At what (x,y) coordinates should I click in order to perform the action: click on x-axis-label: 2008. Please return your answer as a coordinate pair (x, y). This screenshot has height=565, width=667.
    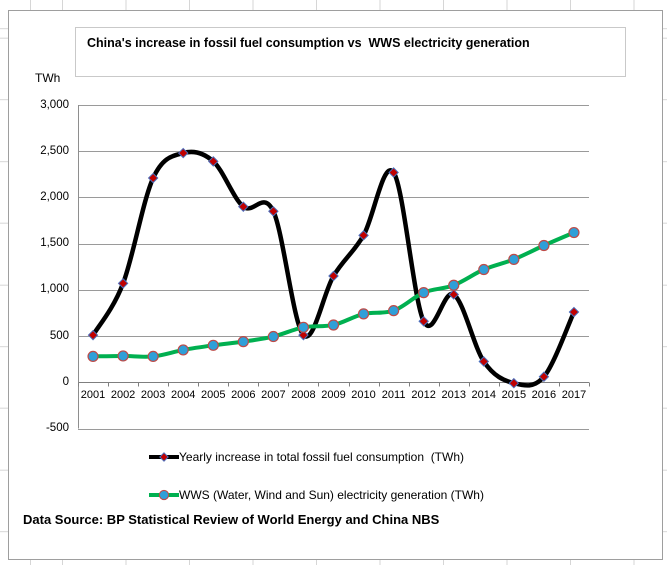
    Looking at the image, I should click on (303, 395).